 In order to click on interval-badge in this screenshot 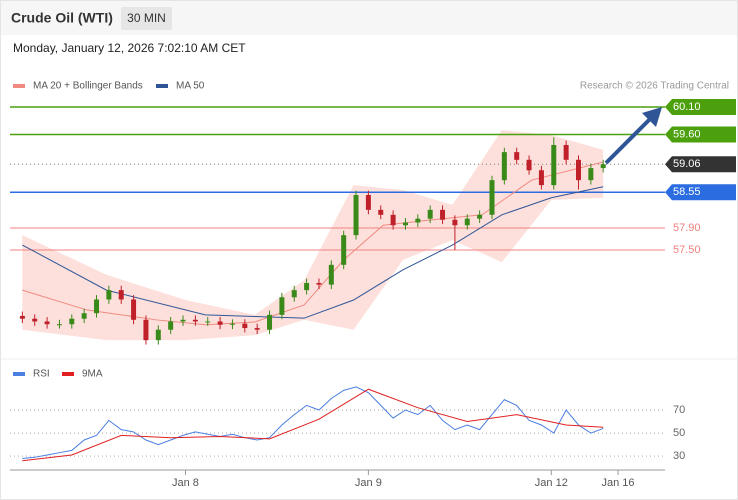, I will do `click(146, 18)`.